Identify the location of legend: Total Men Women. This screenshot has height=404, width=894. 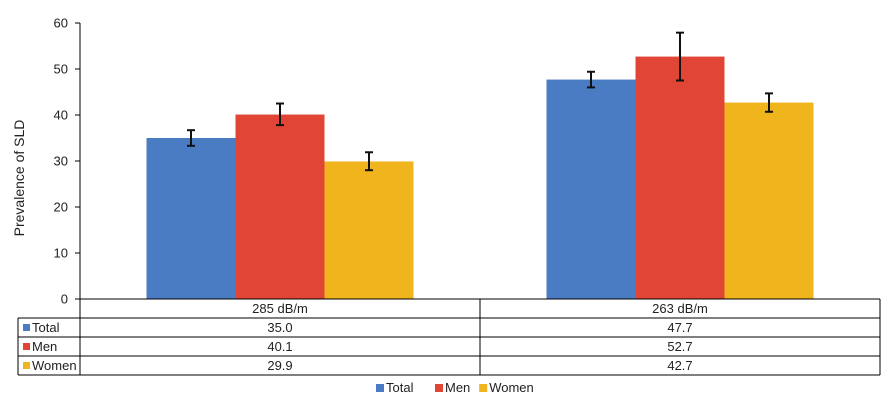
(455, 387).